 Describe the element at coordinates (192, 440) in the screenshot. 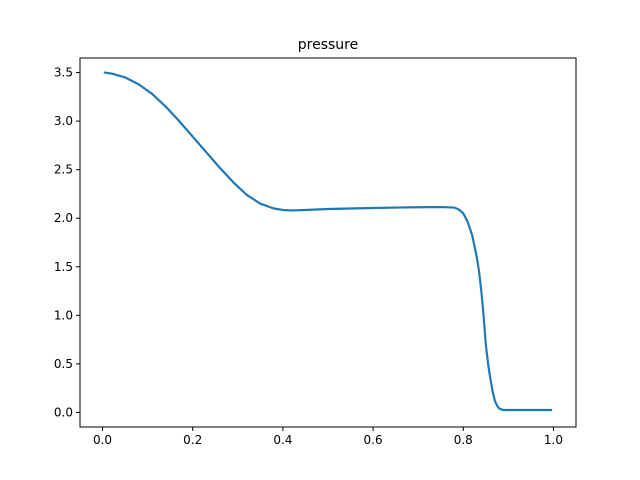

I see `x-tick-label: 0.2` at that location.